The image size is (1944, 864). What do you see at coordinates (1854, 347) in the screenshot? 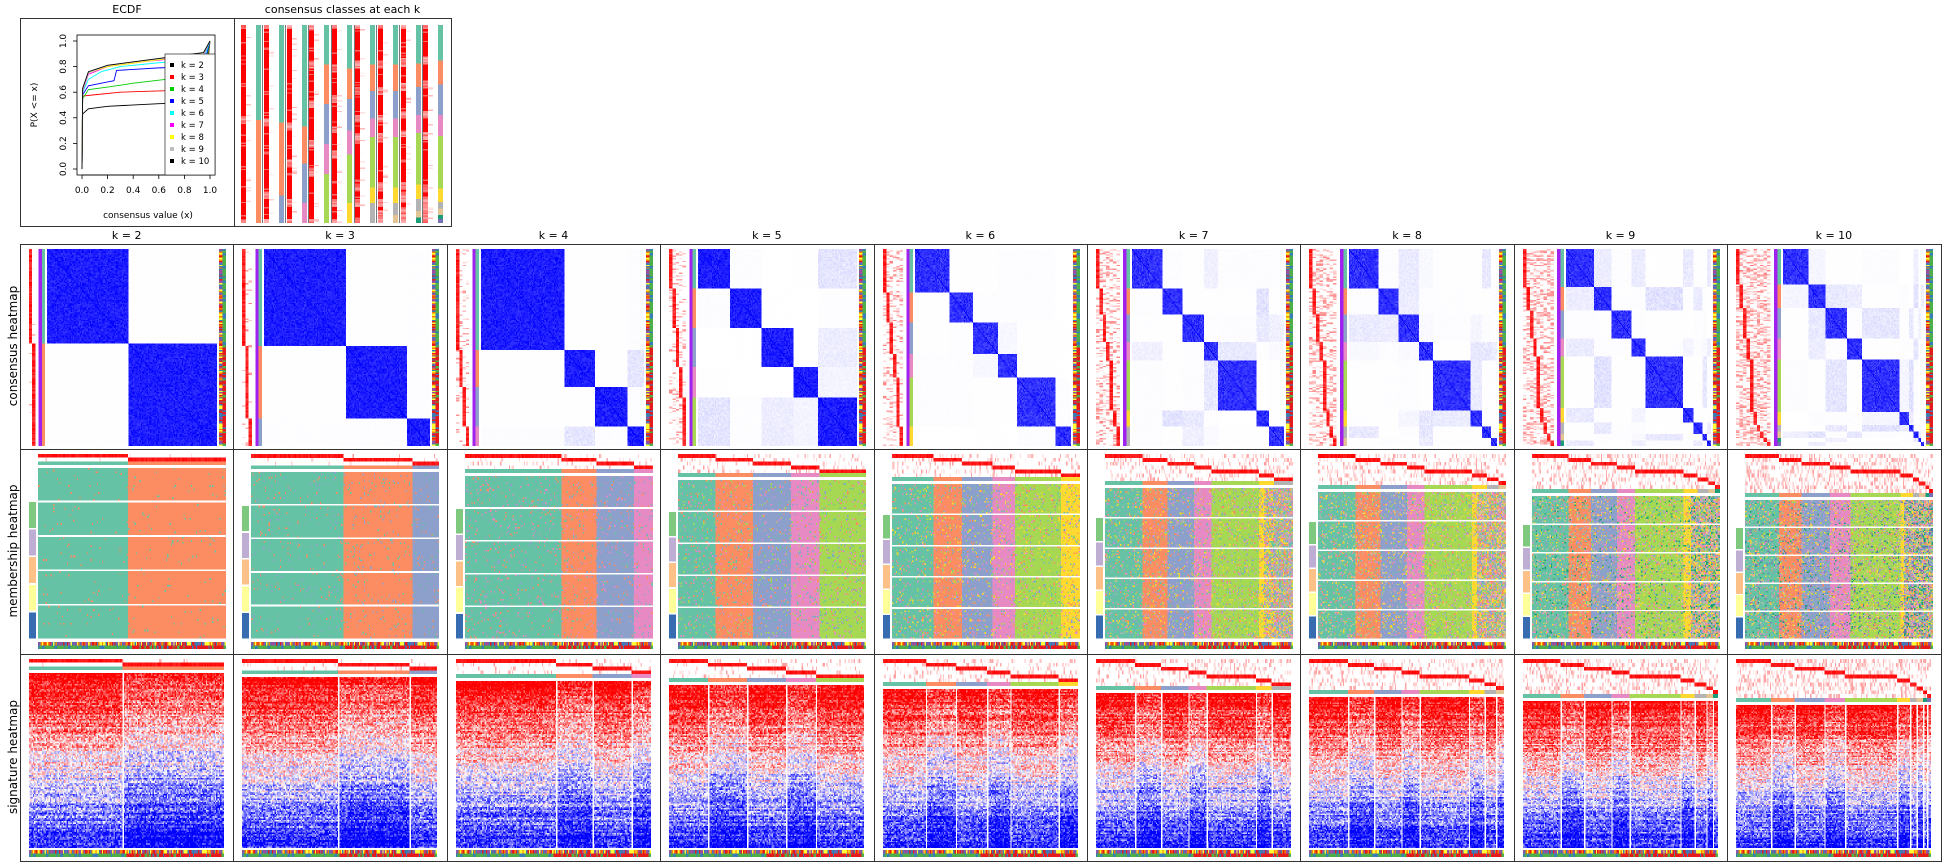
I see `consensus-heatmap-k10` at bounding box center [1854, 347].